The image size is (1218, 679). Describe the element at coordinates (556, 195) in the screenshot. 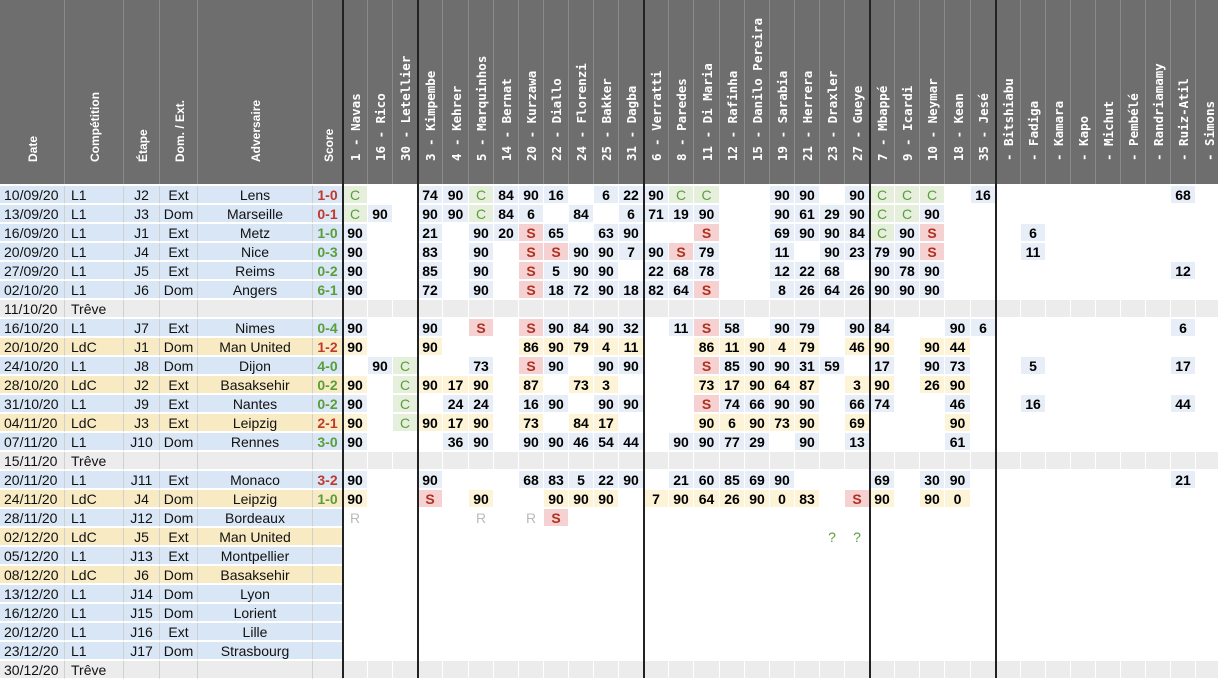

I see `stat-cell: 16` at that location.